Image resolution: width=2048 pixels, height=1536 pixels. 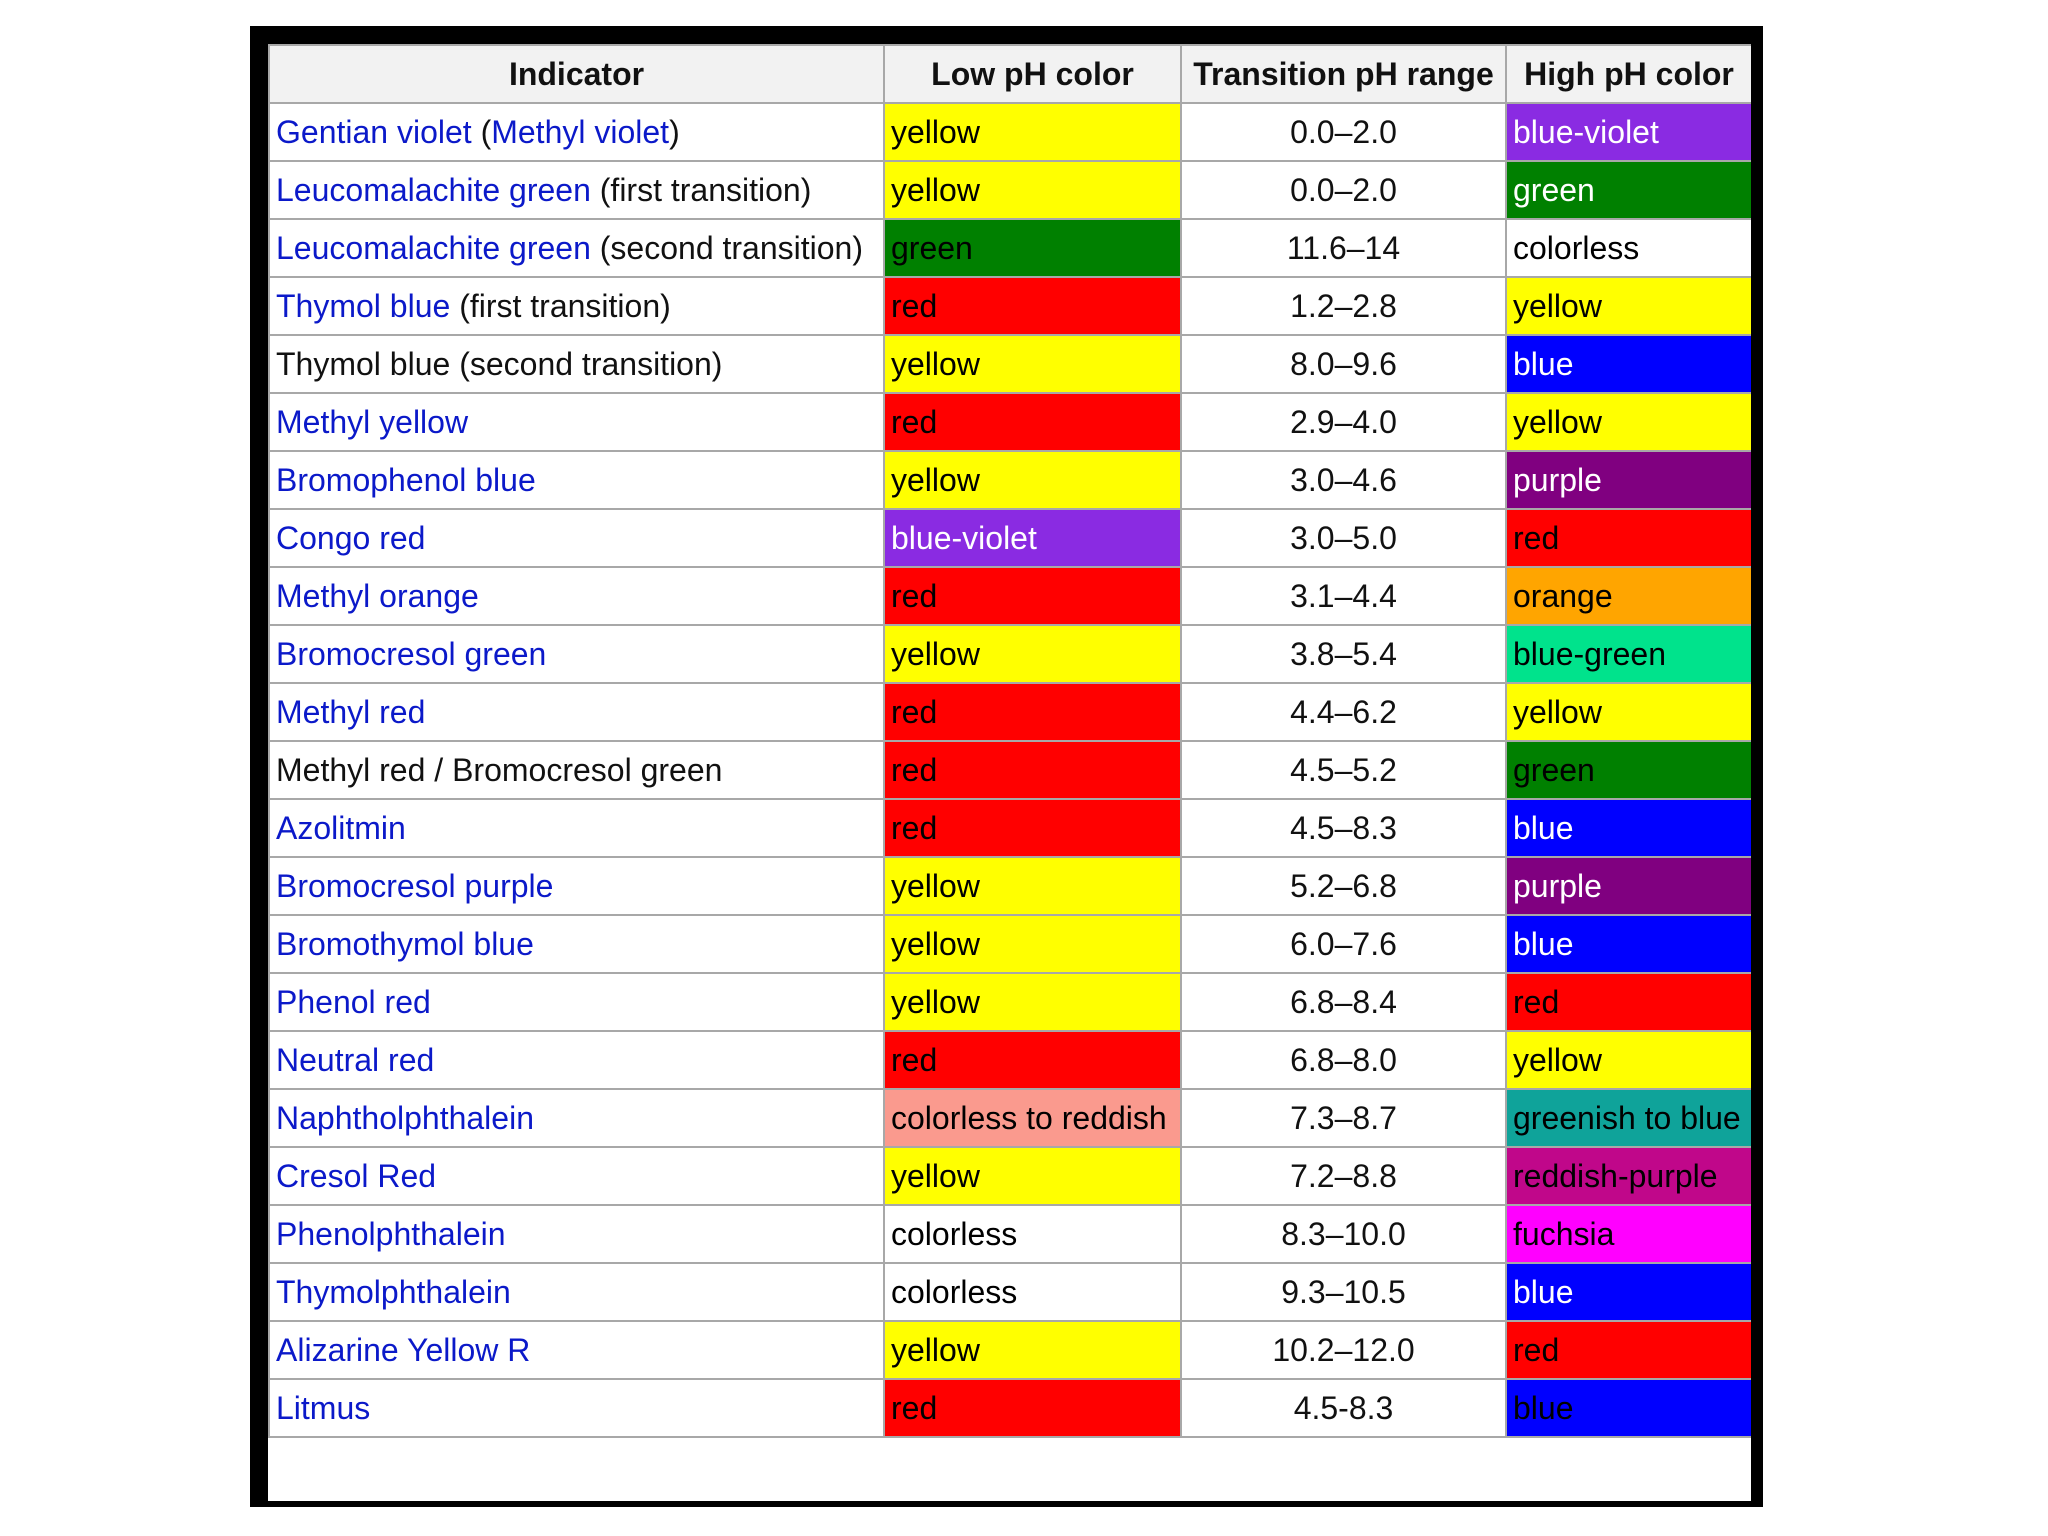 What do you see at coordinates (405, 944) in the screenshot?
I see `indicator-link: Bromothymol blue` at bounding box center [405, 944].